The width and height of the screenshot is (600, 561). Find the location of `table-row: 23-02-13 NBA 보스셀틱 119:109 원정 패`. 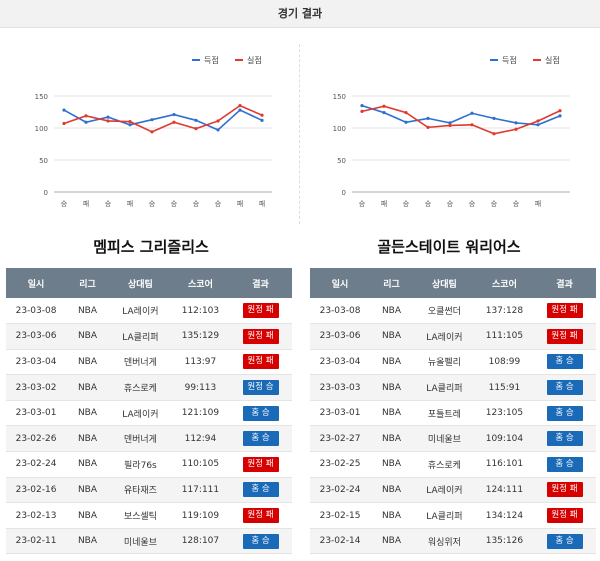

table-row: 23-02-13 NBA 보스셀틱 119:109 원정 패 is located at coordinates (149, 515).